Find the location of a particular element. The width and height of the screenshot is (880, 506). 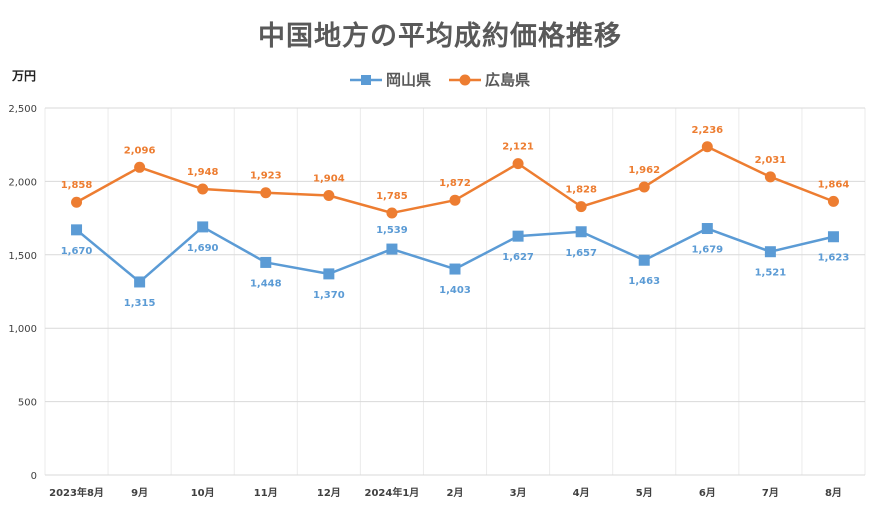

x-tick-label: 3月 is located at coordinates (518, 493).